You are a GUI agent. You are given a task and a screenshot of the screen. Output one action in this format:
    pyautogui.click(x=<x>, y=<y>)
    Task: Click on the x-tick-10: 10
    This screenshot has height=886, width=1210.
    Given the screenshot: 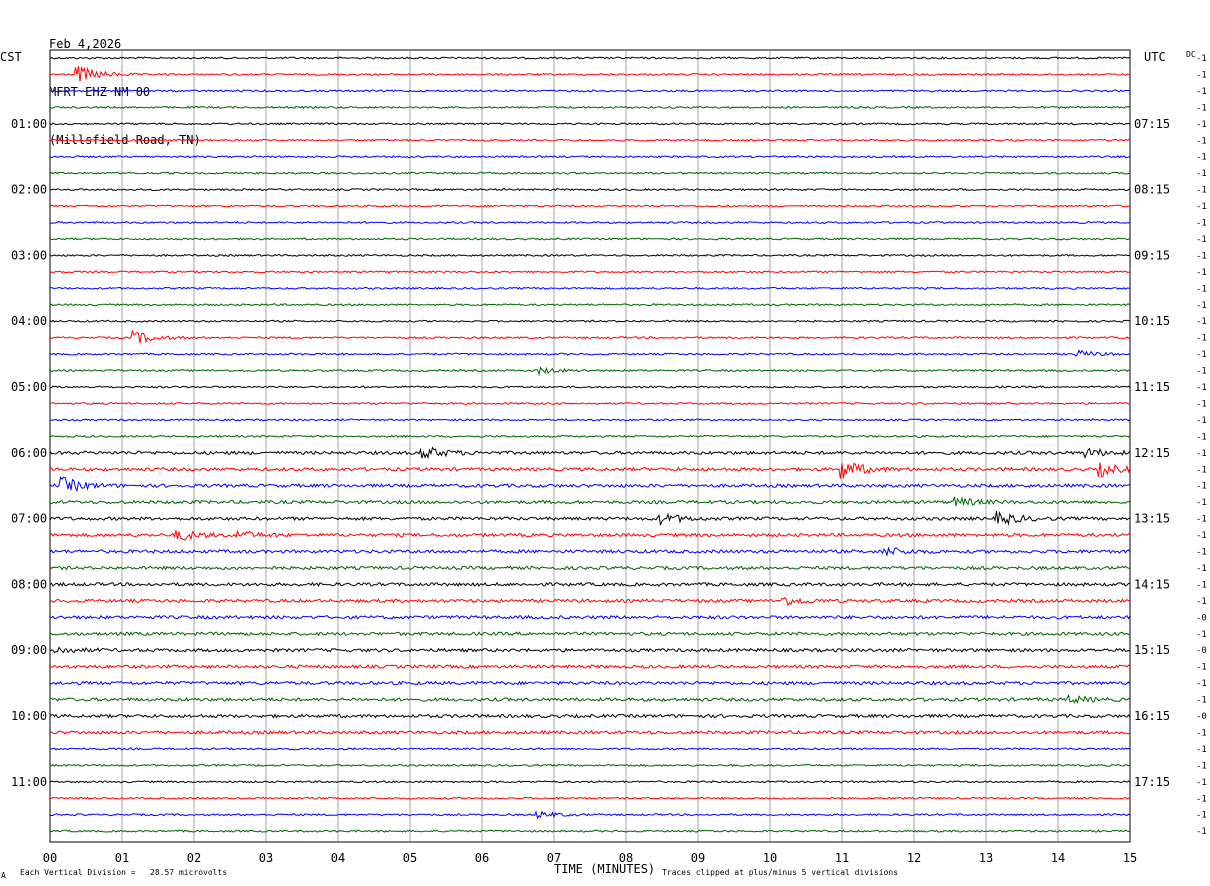 What is the action you would take?
    pyautogui.click(x=770, y=858)
    